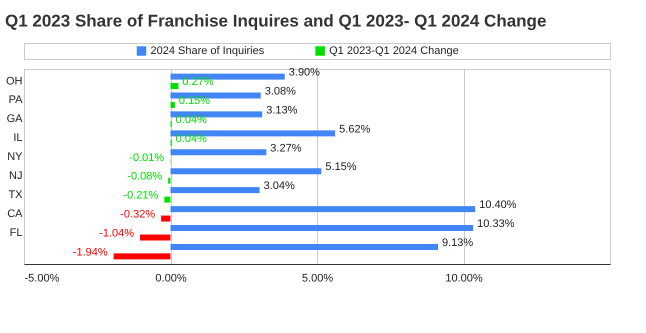 Image resolution: width=646 pixels, height=333 pixels. I want to click on data-label: -0.21%, so click(141, 196).